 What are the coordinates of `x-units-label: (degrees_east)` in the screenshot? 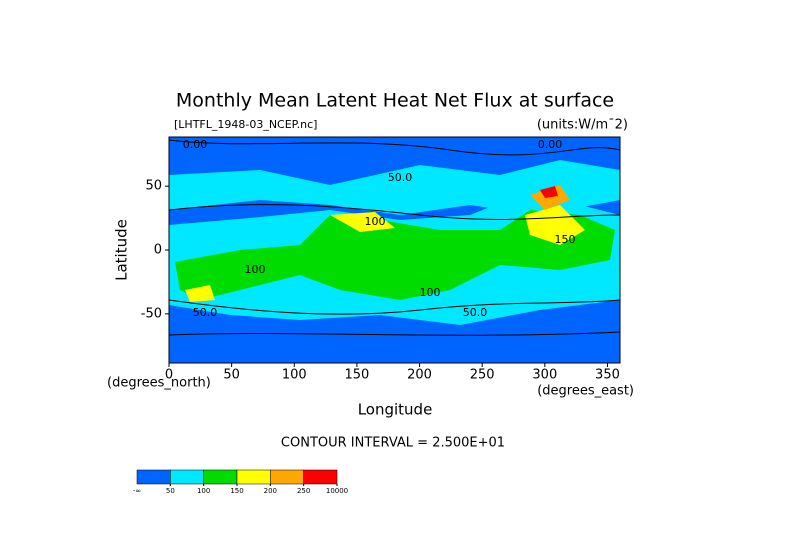 It's located at (585, 391).